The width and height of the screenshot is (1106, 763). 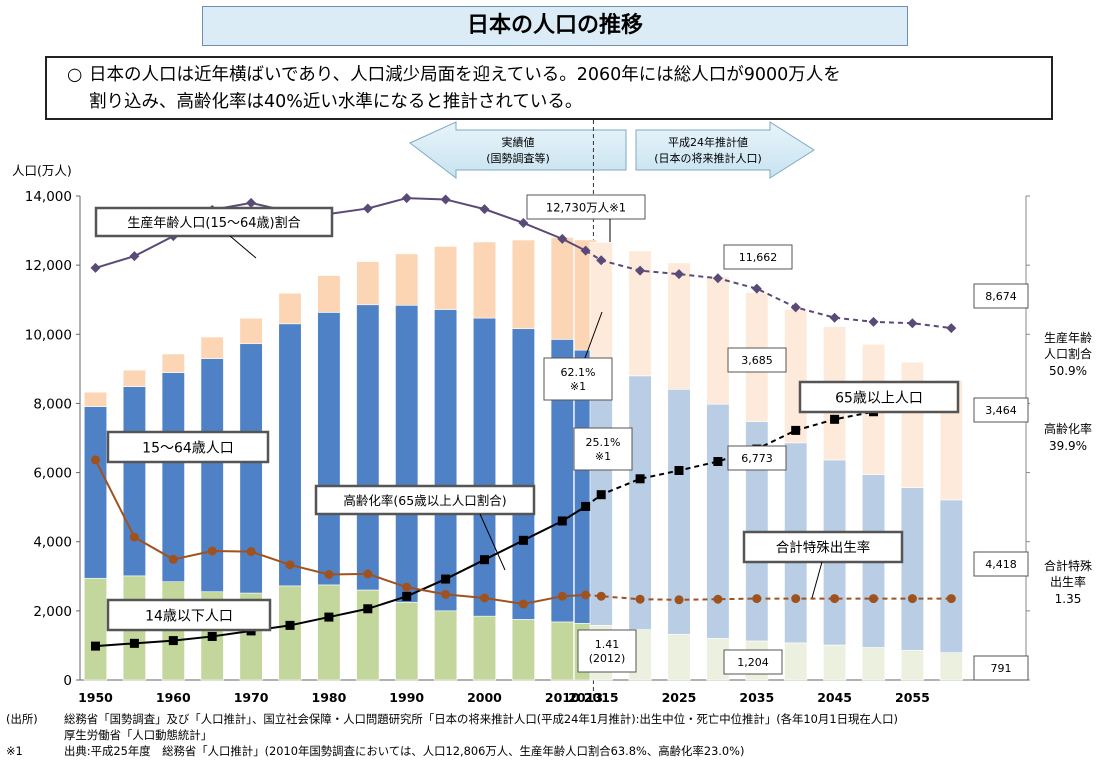 What do you see at coordinates (1001, 296) in the screenshot?
I see `v2060-total-label-box` at bounding box center [1001, 296].